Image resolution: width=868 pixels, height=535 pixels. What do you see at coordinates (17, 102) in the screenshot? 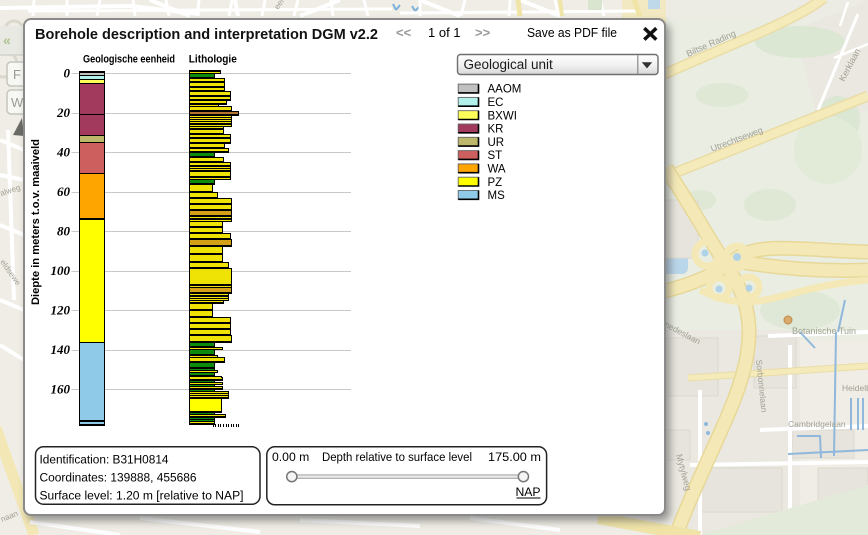
I see `svg-text: W` at bounding box center [17, 102].